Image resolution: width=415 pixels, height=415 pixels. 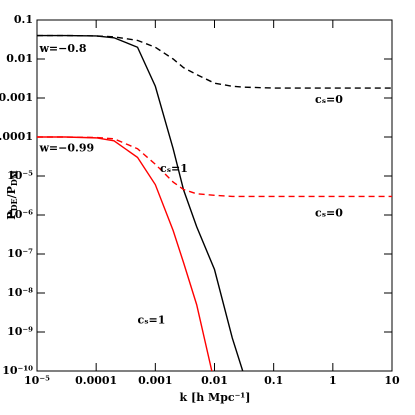 What do you see at coordinates (11, 215) in the screenshot?
I see `y-label-part: P` at bounding box center [11, 215].